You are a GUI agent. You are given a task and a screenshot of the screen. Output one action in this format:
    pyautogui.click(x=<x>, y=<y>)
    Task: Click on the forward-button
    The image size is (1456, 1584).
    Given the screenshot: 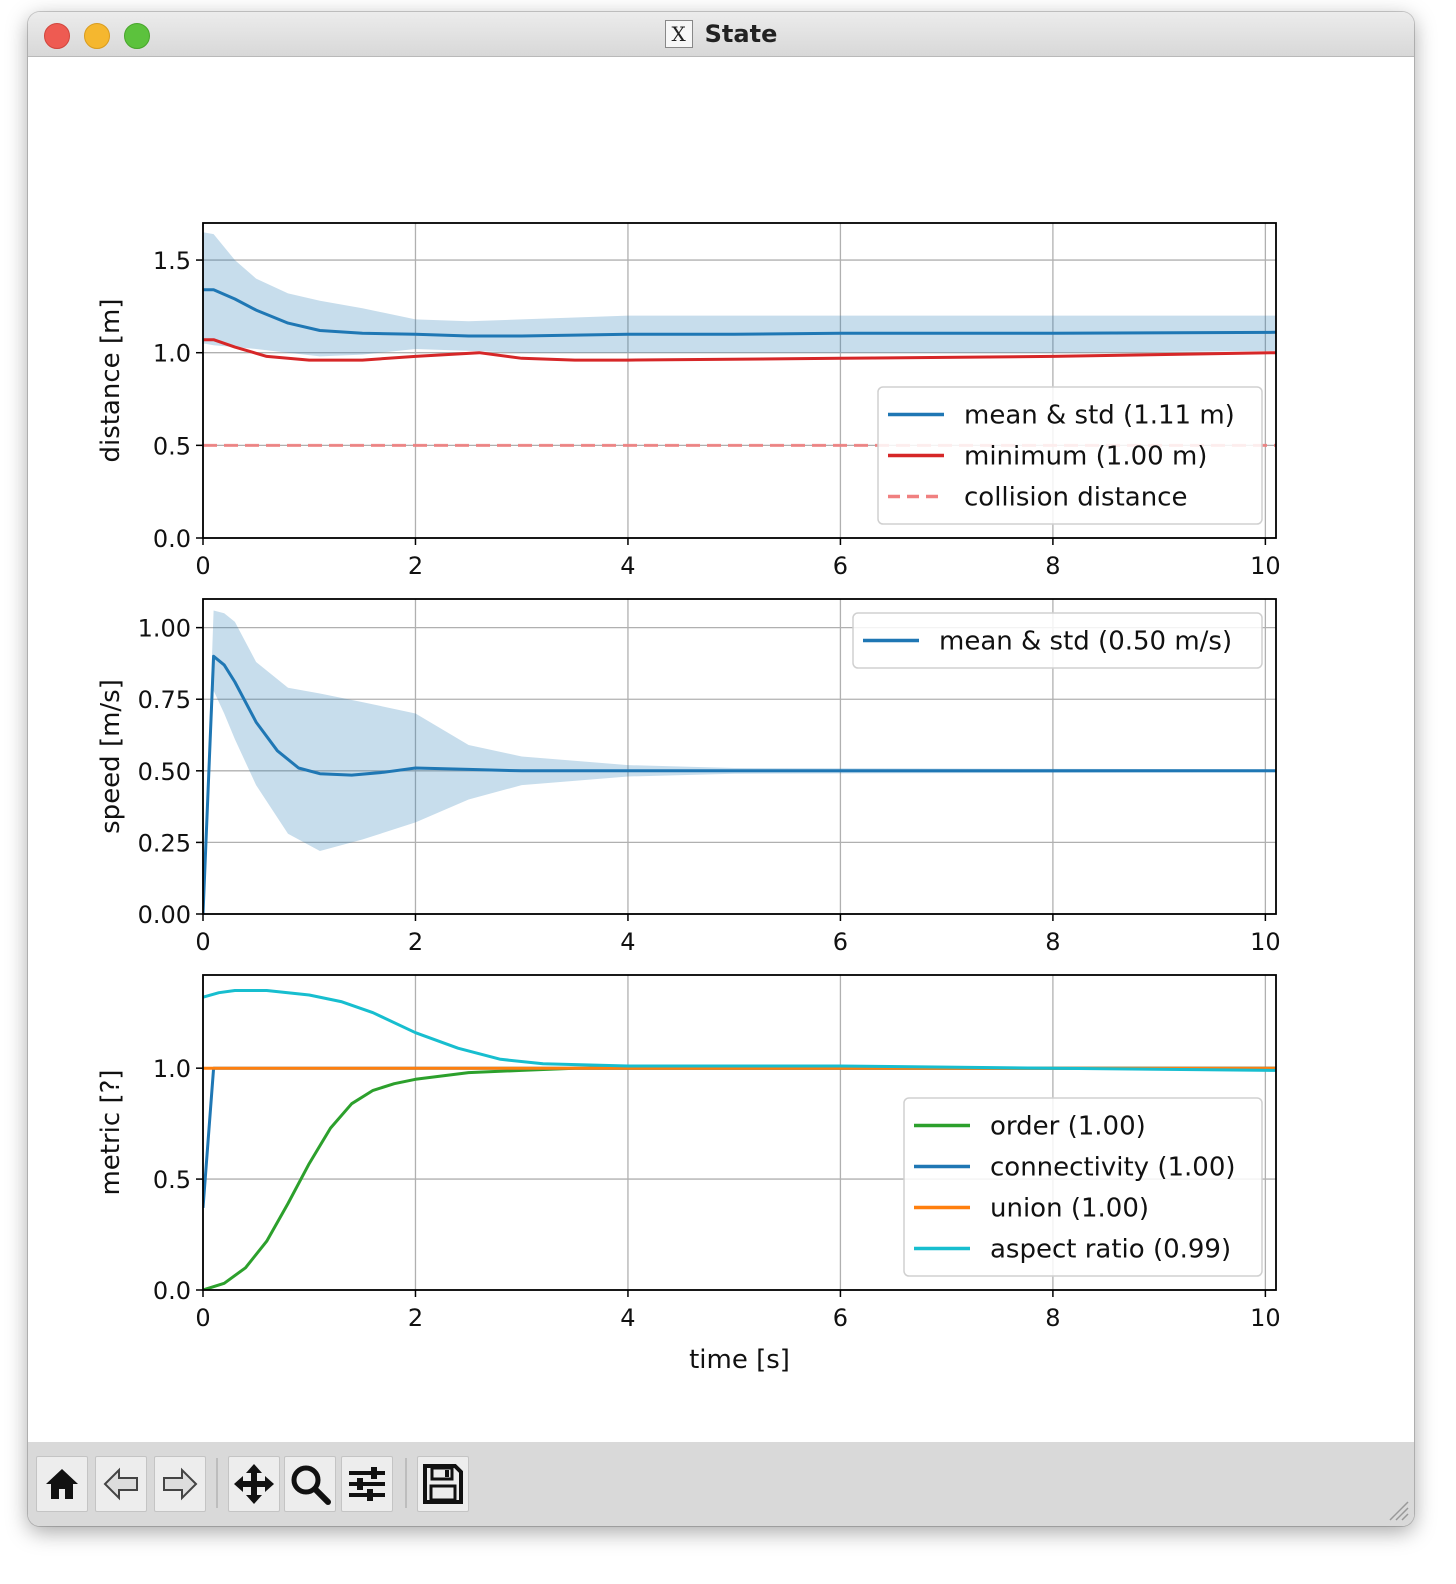 What is the action you would take?
    pyautogui.click(x=180, y=1484)
    